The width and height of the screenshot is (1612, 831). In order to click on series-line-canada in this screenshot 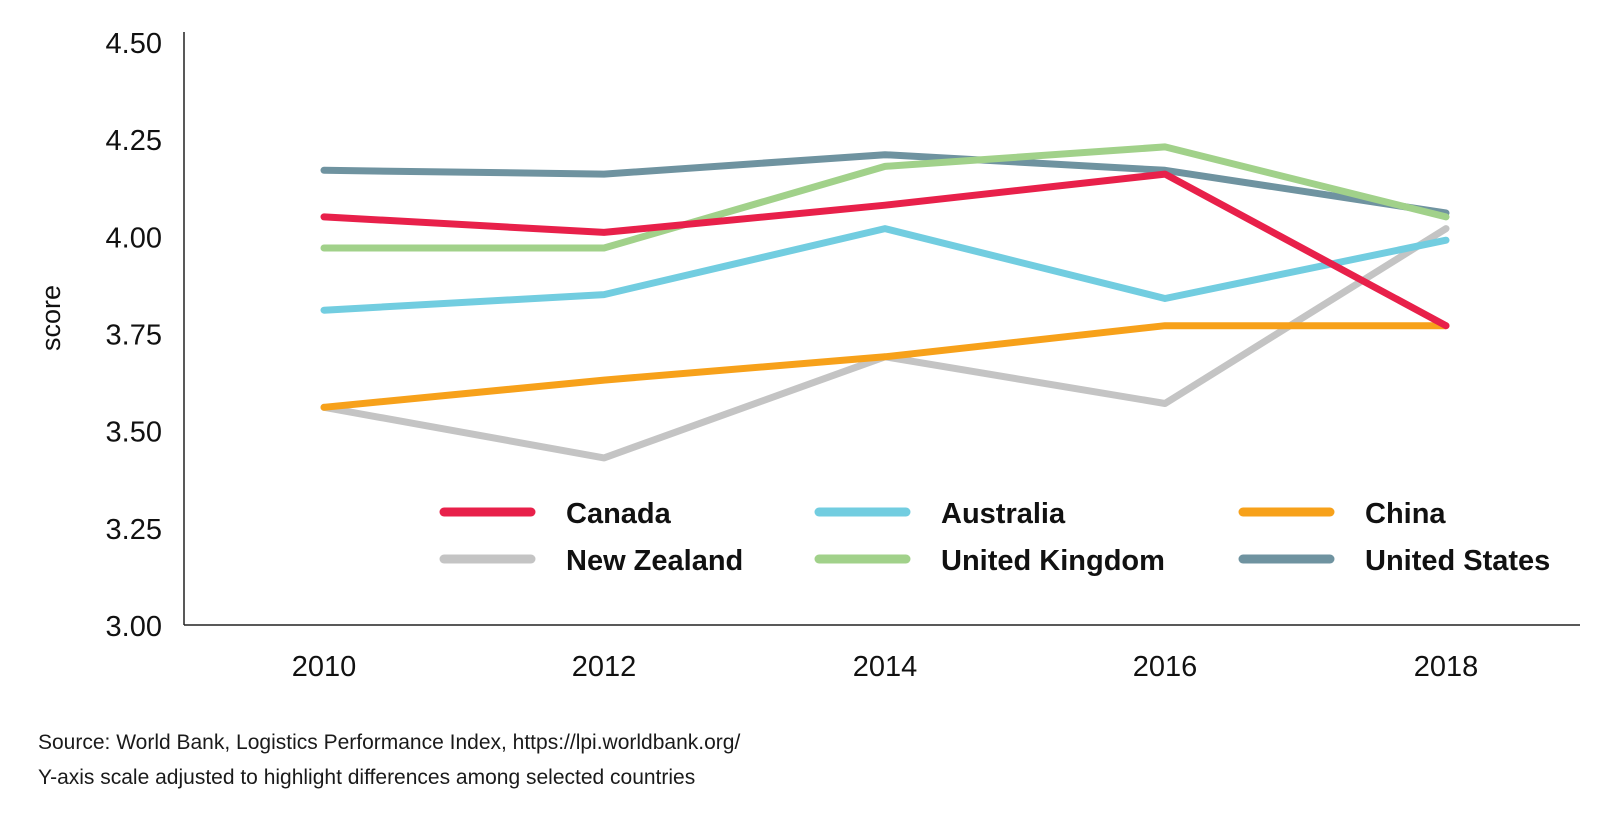, I will do `click(885, 250)`.